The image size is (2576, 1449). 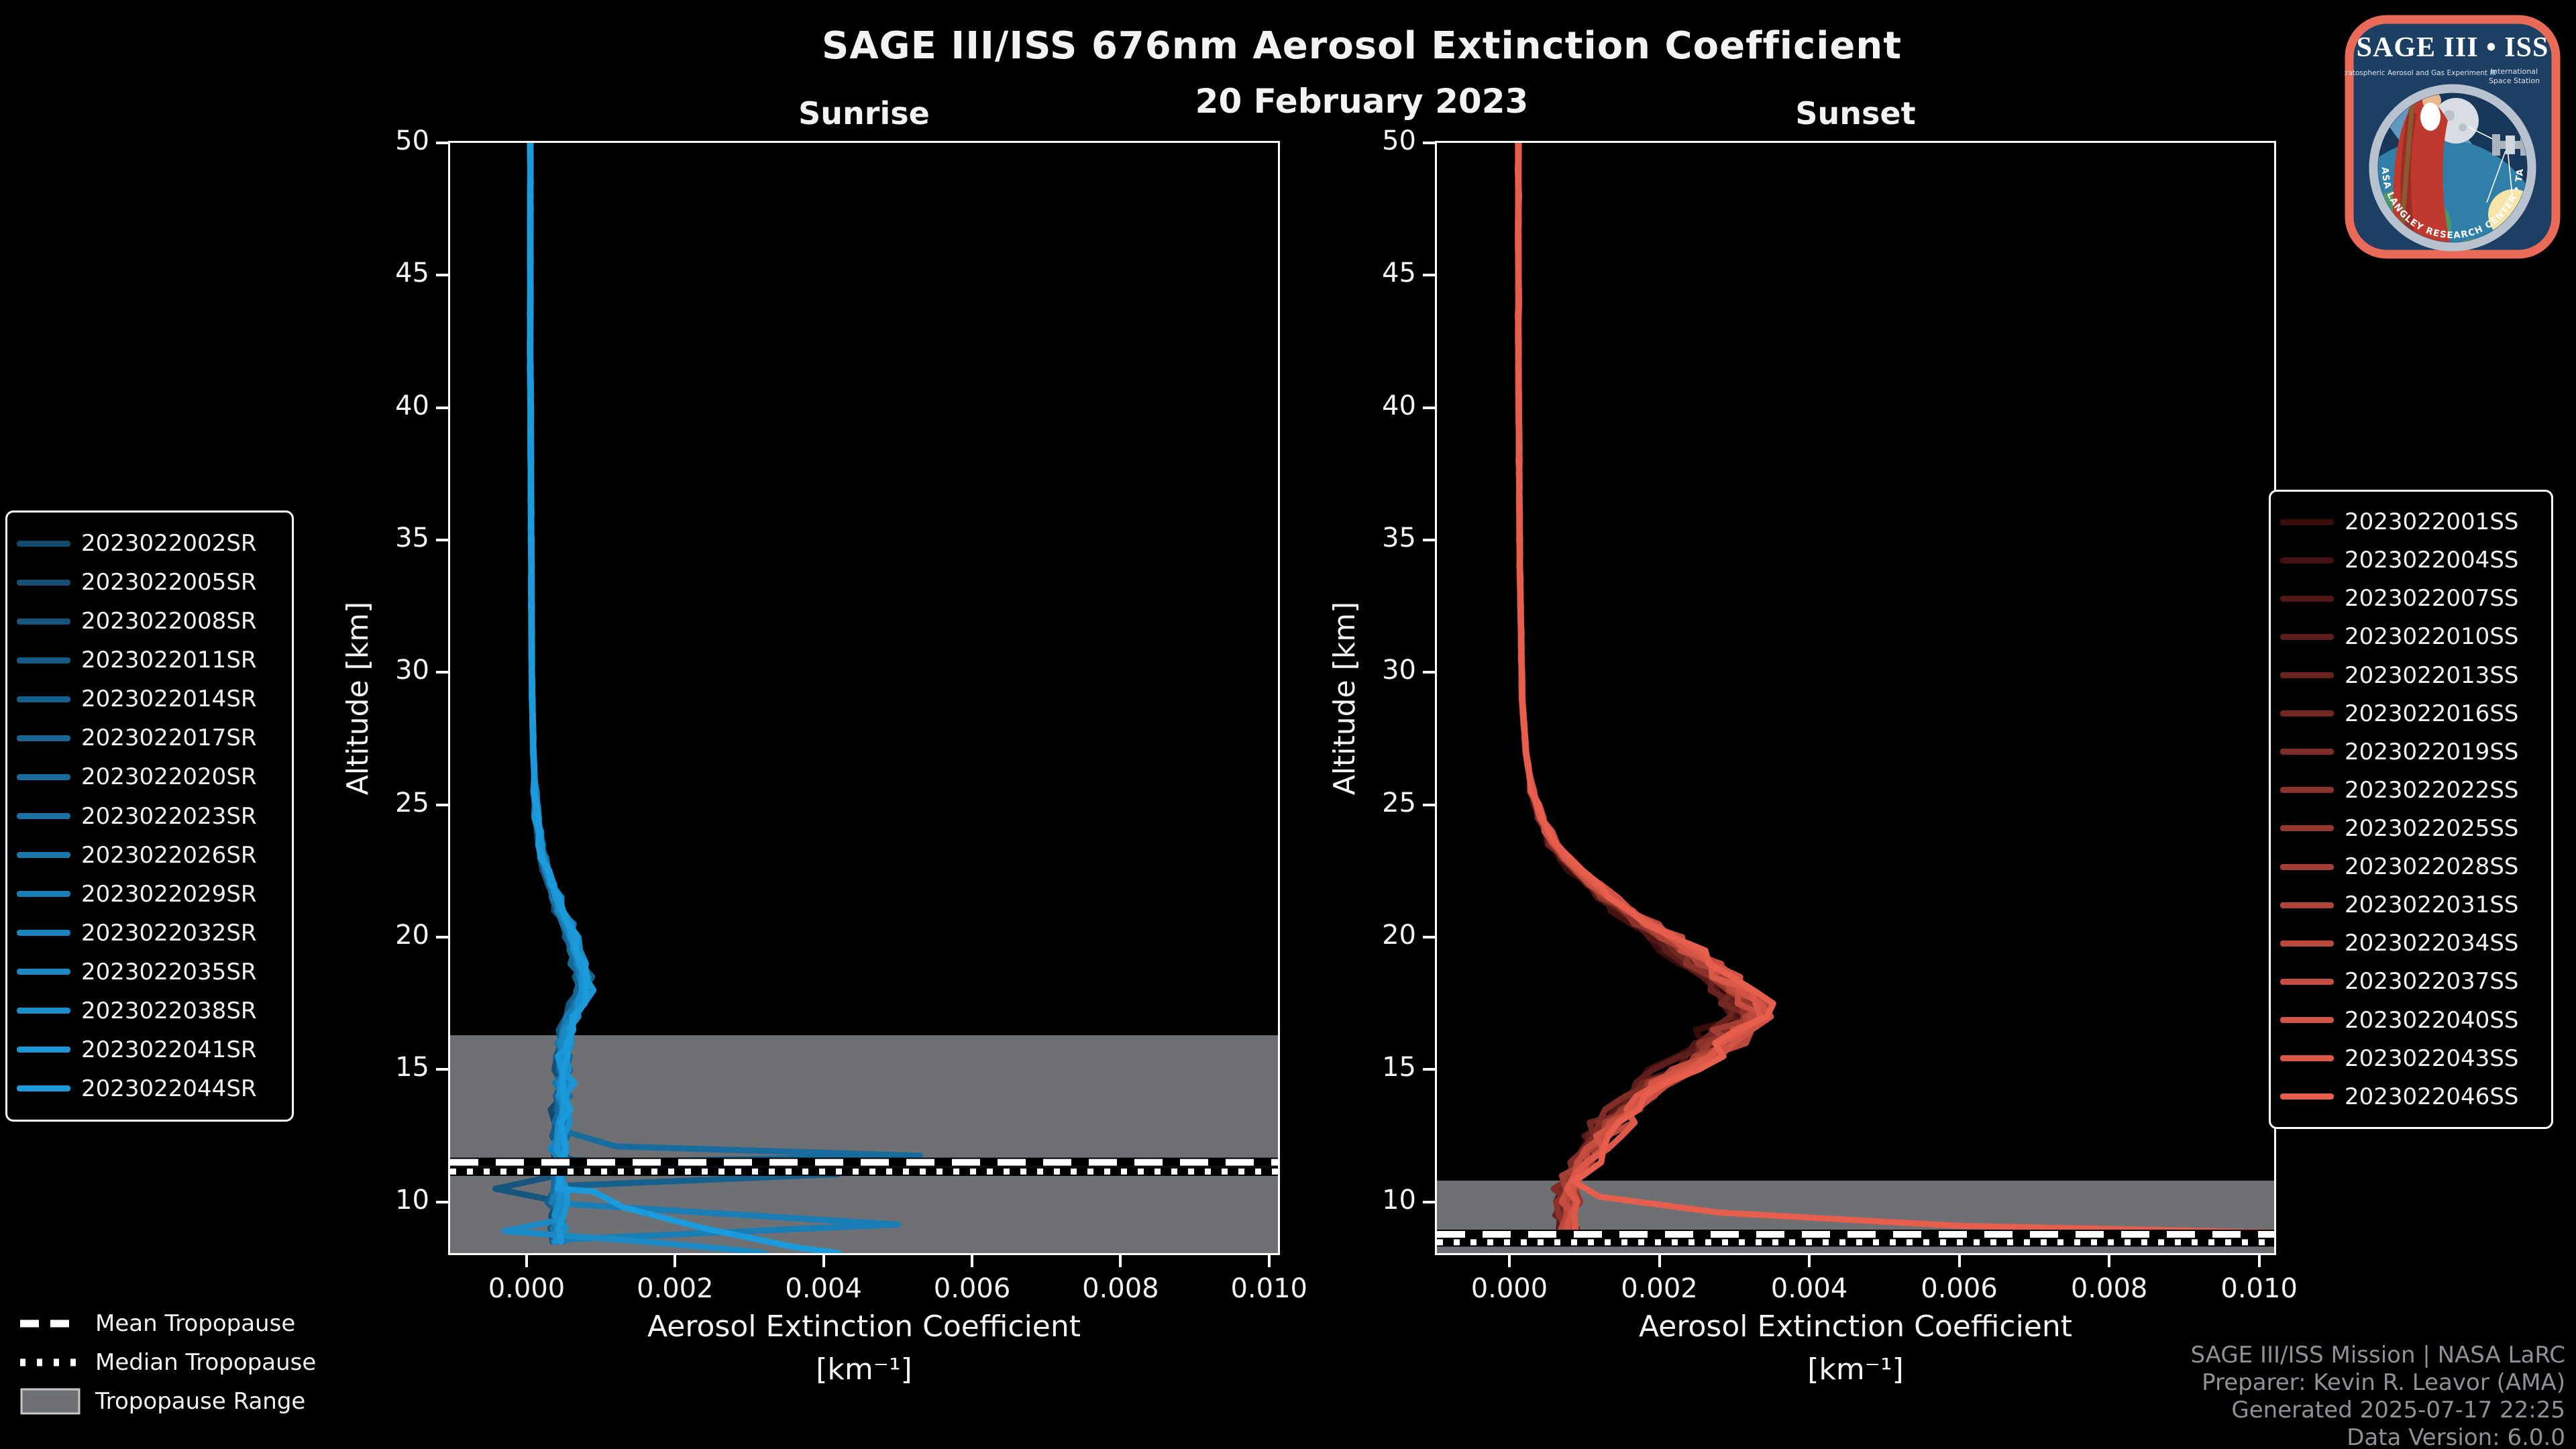 I want to click on legend-label: 2023022008SR, so click(x=169, y=621).